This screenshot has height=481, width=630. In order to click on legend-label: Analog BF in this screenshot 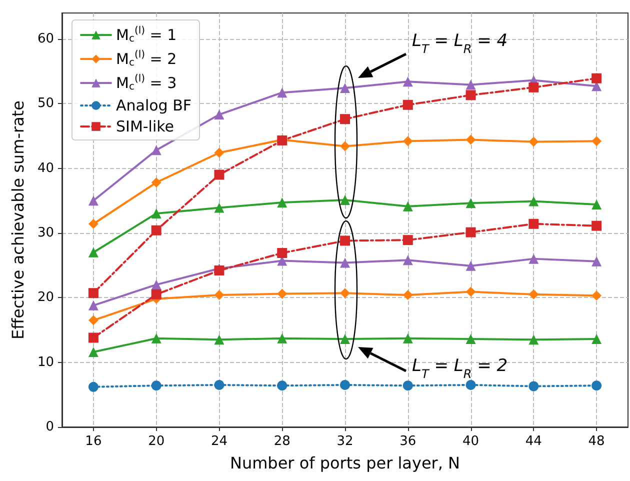, I will do `click(154, 105)`.